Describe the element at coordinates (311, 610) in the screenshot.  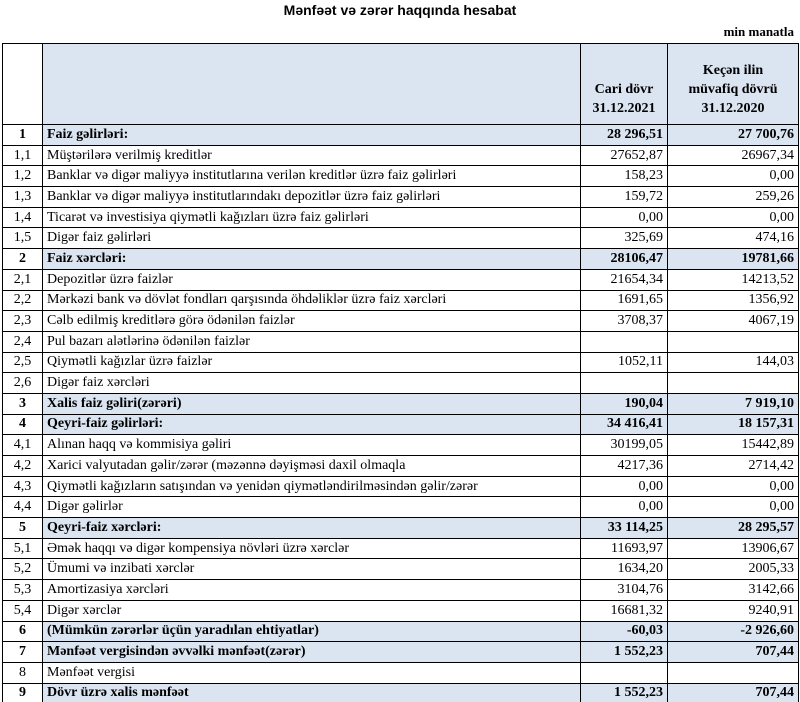
I see `cell-label: Digər xərclər` at that location.